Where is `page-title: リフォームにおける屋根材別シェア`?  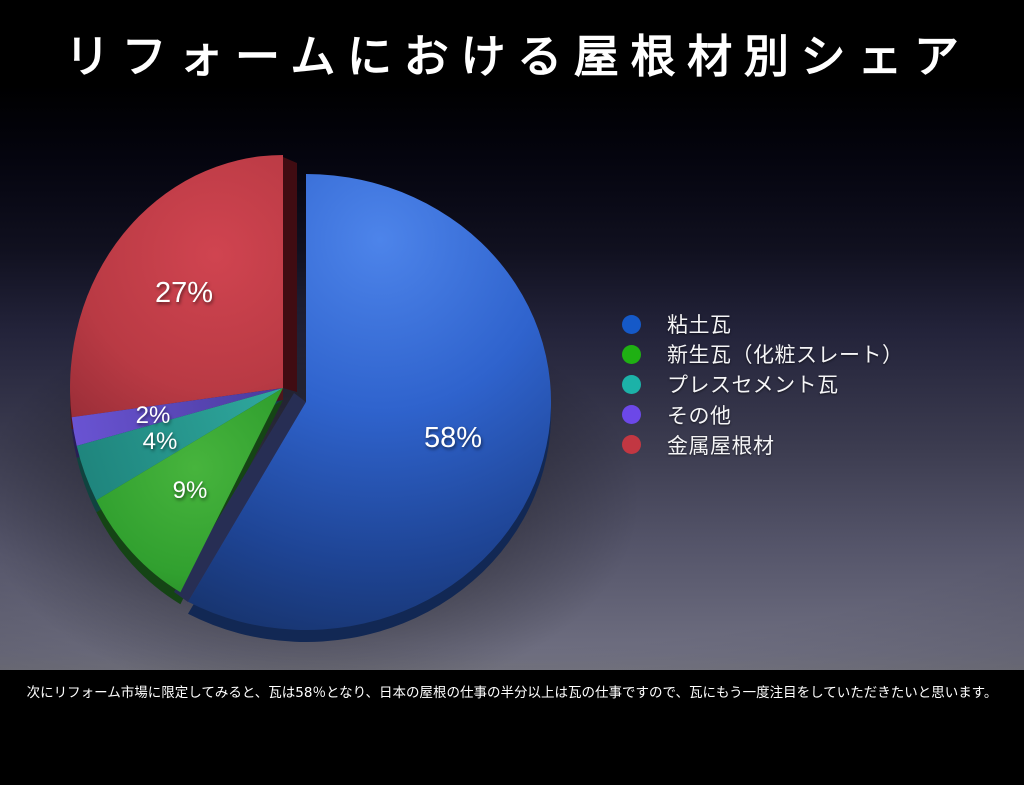
page-title: リフォームにおける屋根材別シェア is located at coordinates (517, 56).